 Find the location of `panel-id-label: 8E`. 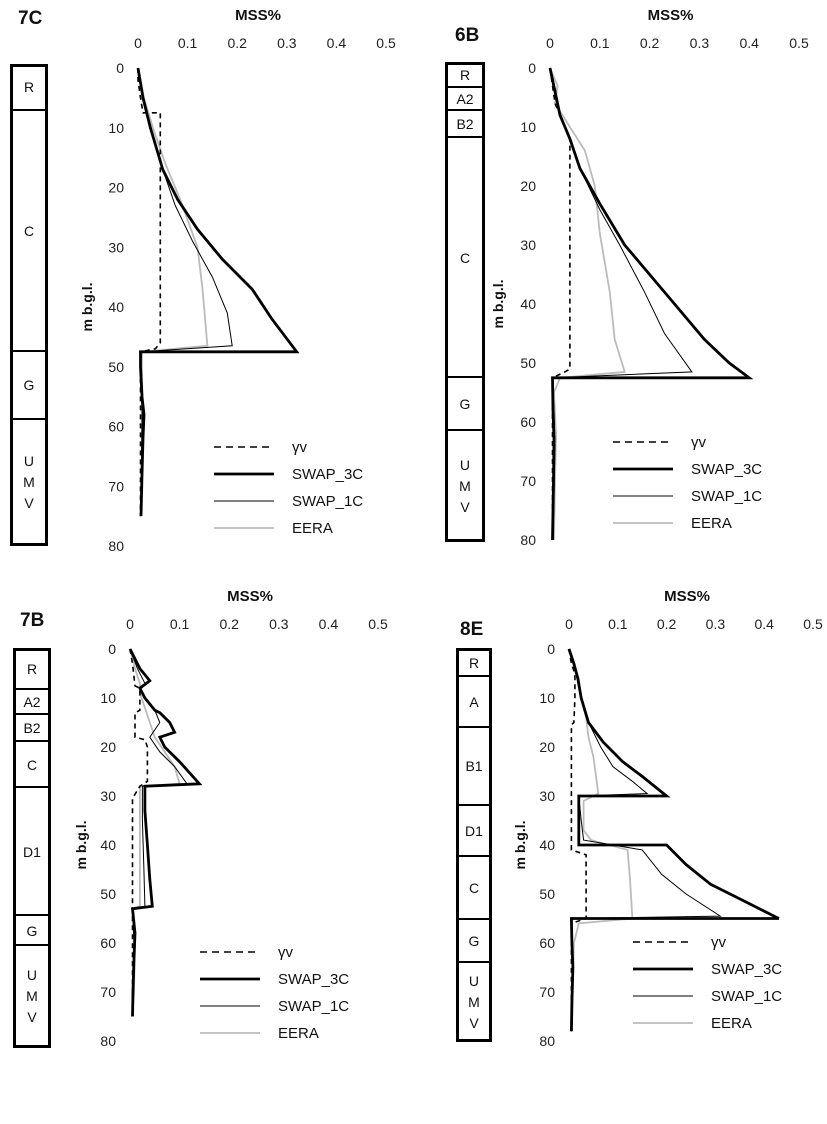

panel-id-label: 8E is located at coordinates (472, 629).